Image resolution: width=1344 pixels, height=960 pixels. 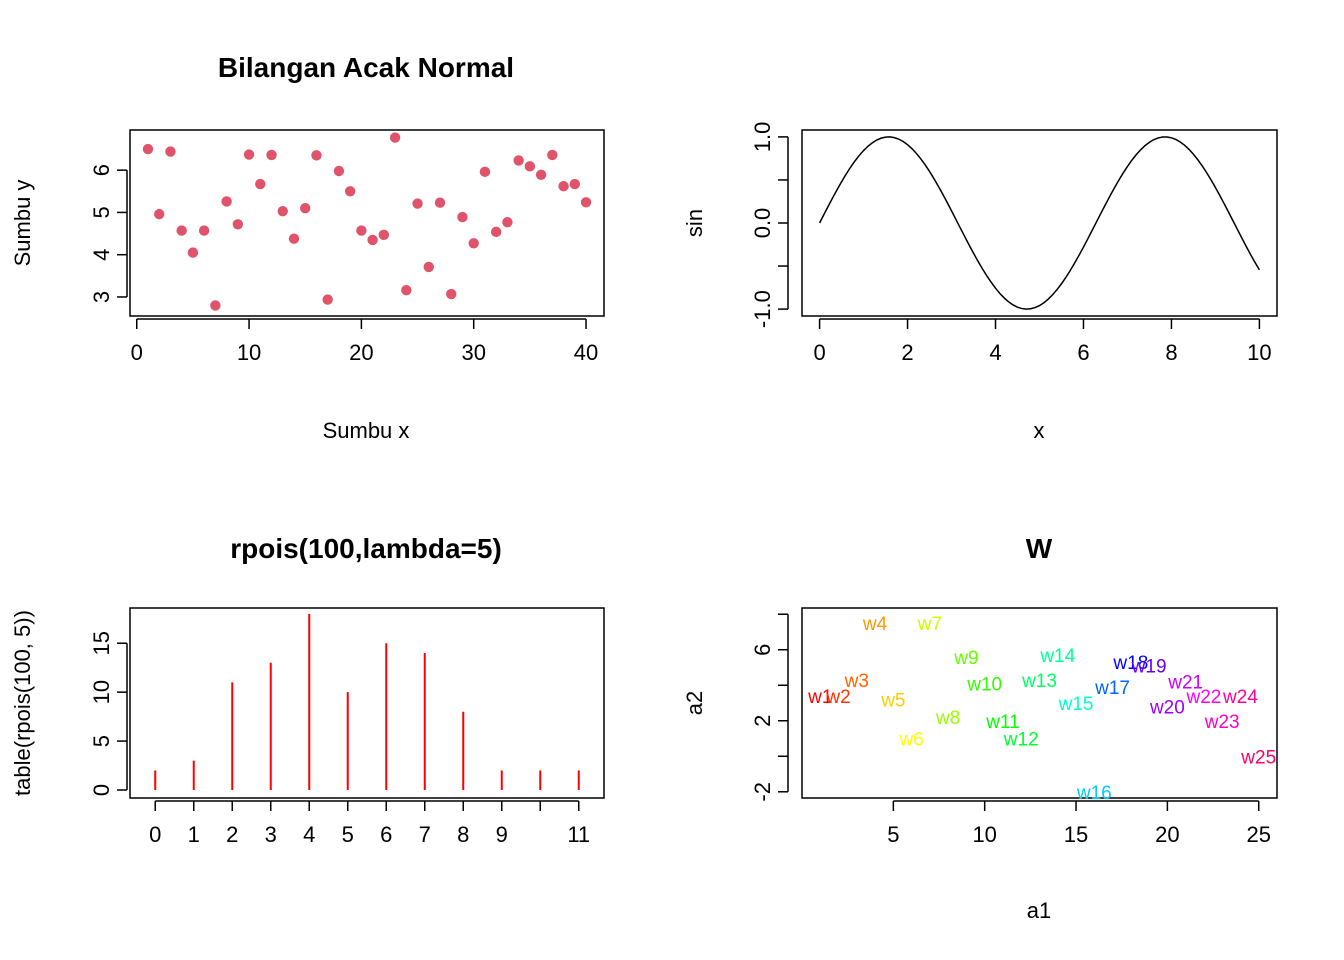 I want to click on panel-3-x-axis: 0 1 2 3 4 5 6 7 8 9 11, so click(x=369, y=823).